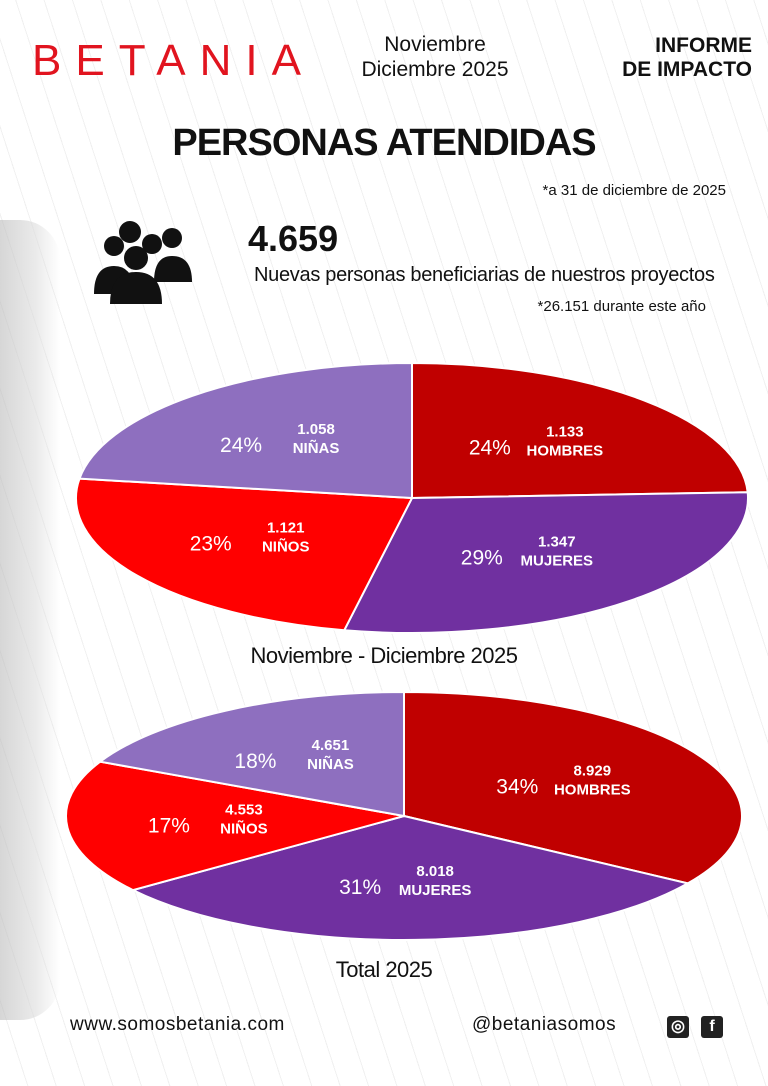 The width and height of the screenshot is (768, 1086). Describe the element at coordinates (286, 528) in the screenshot. I see `chart1-value-label-ninos: 1.121` at that location.